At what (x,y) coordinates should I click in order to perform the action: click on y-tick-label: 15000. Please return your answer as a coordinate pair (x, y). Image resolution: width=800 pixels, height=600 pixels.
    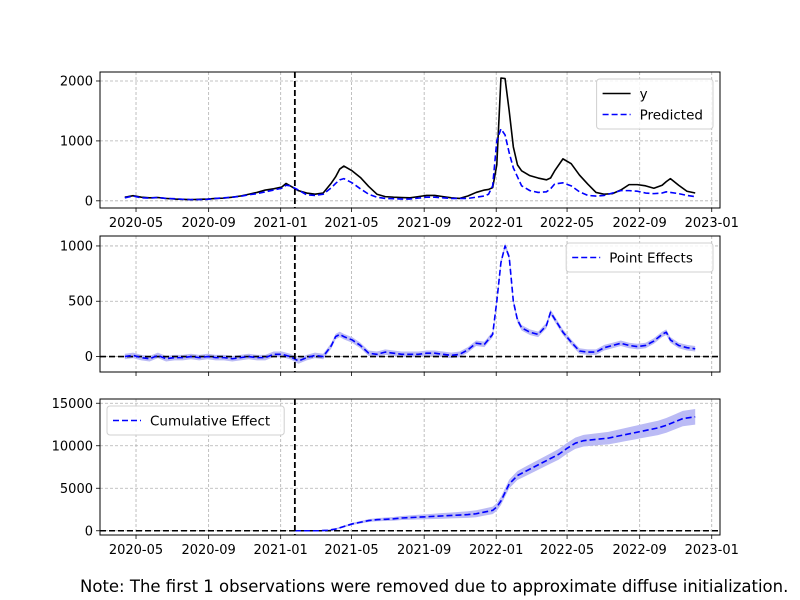
    Looking at the image, I should click on (72, 404).